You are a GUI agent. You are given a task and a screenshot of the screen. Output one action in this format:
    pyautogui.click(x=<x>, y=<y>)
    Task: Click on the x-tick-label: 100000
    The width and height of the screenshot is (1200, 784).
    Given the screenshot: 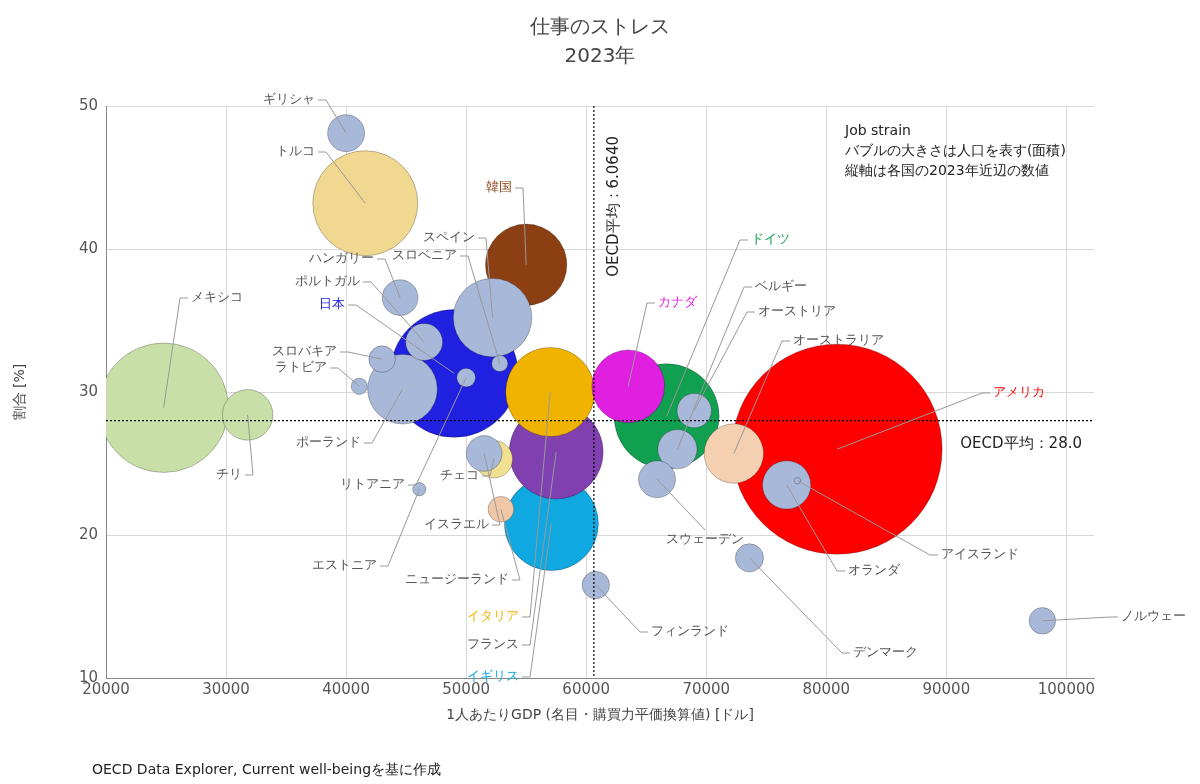 What is the action you would take?
    pyautogui.click(x=1066, y=688)
    